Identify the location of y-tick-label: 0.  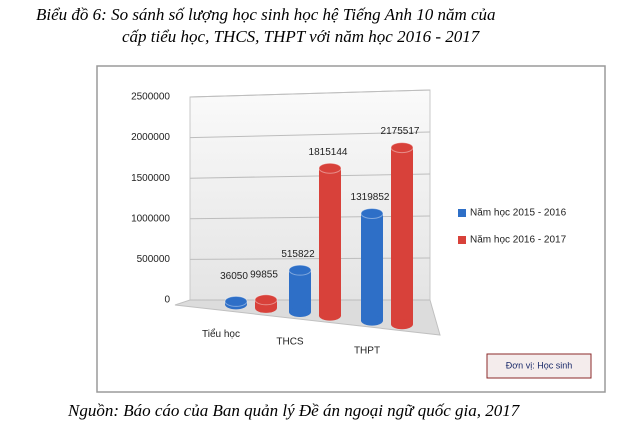
(167, 300).